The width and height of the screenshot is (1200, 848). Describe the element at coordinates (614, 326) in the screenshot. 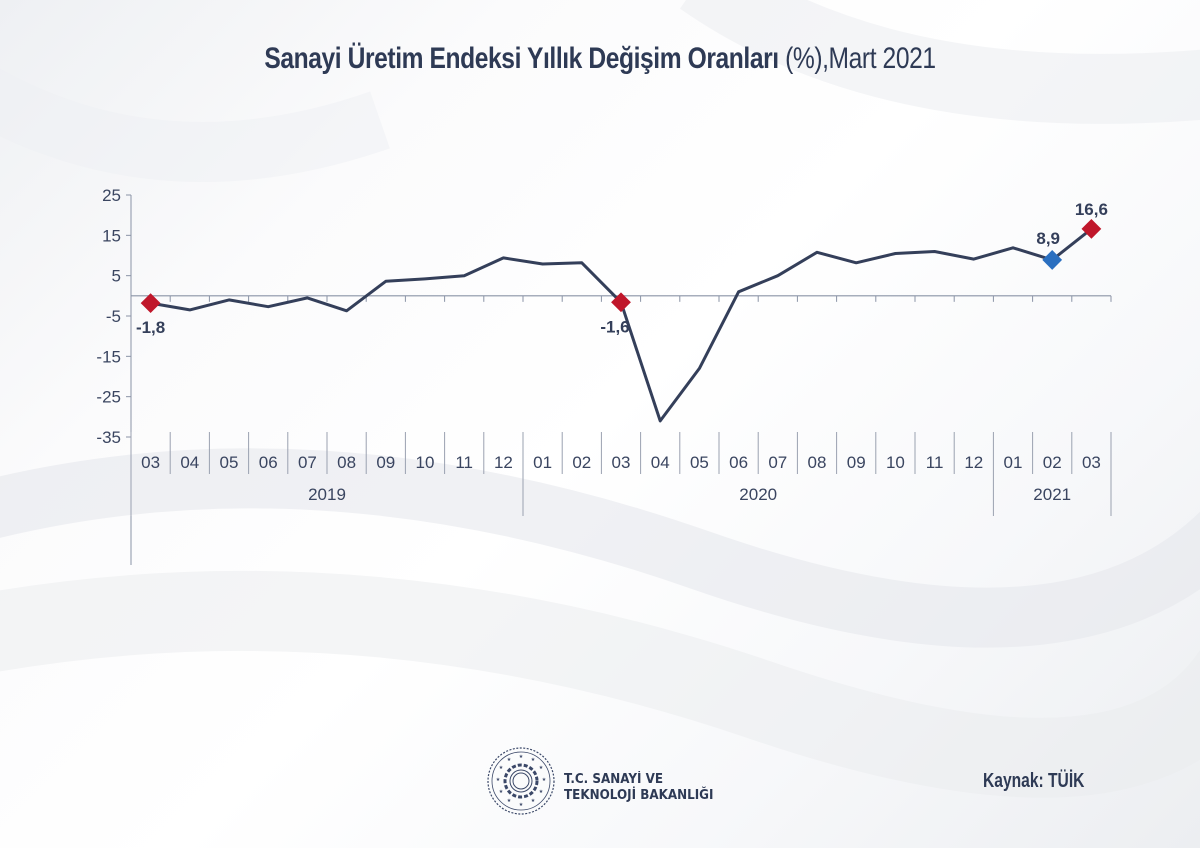

I see `data-label: -1,6` at that location.